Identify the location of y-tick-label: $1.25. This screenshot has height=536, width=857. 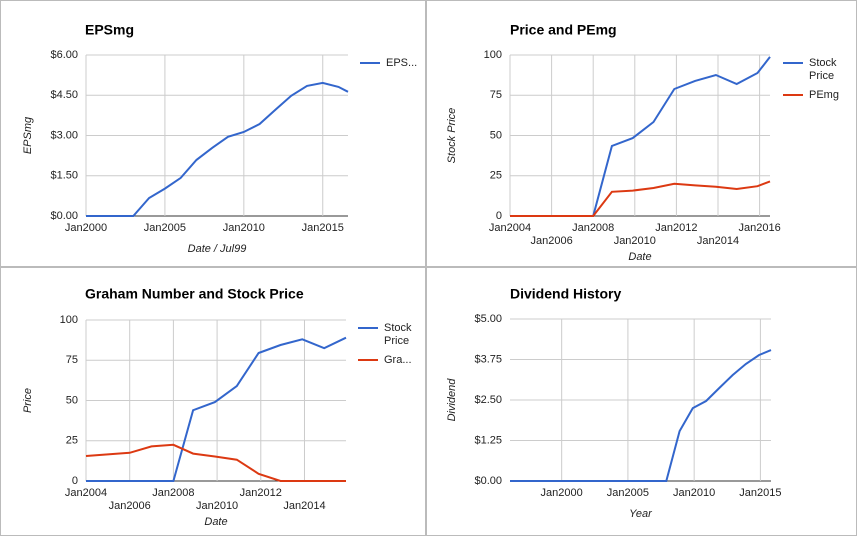
(488, 440).